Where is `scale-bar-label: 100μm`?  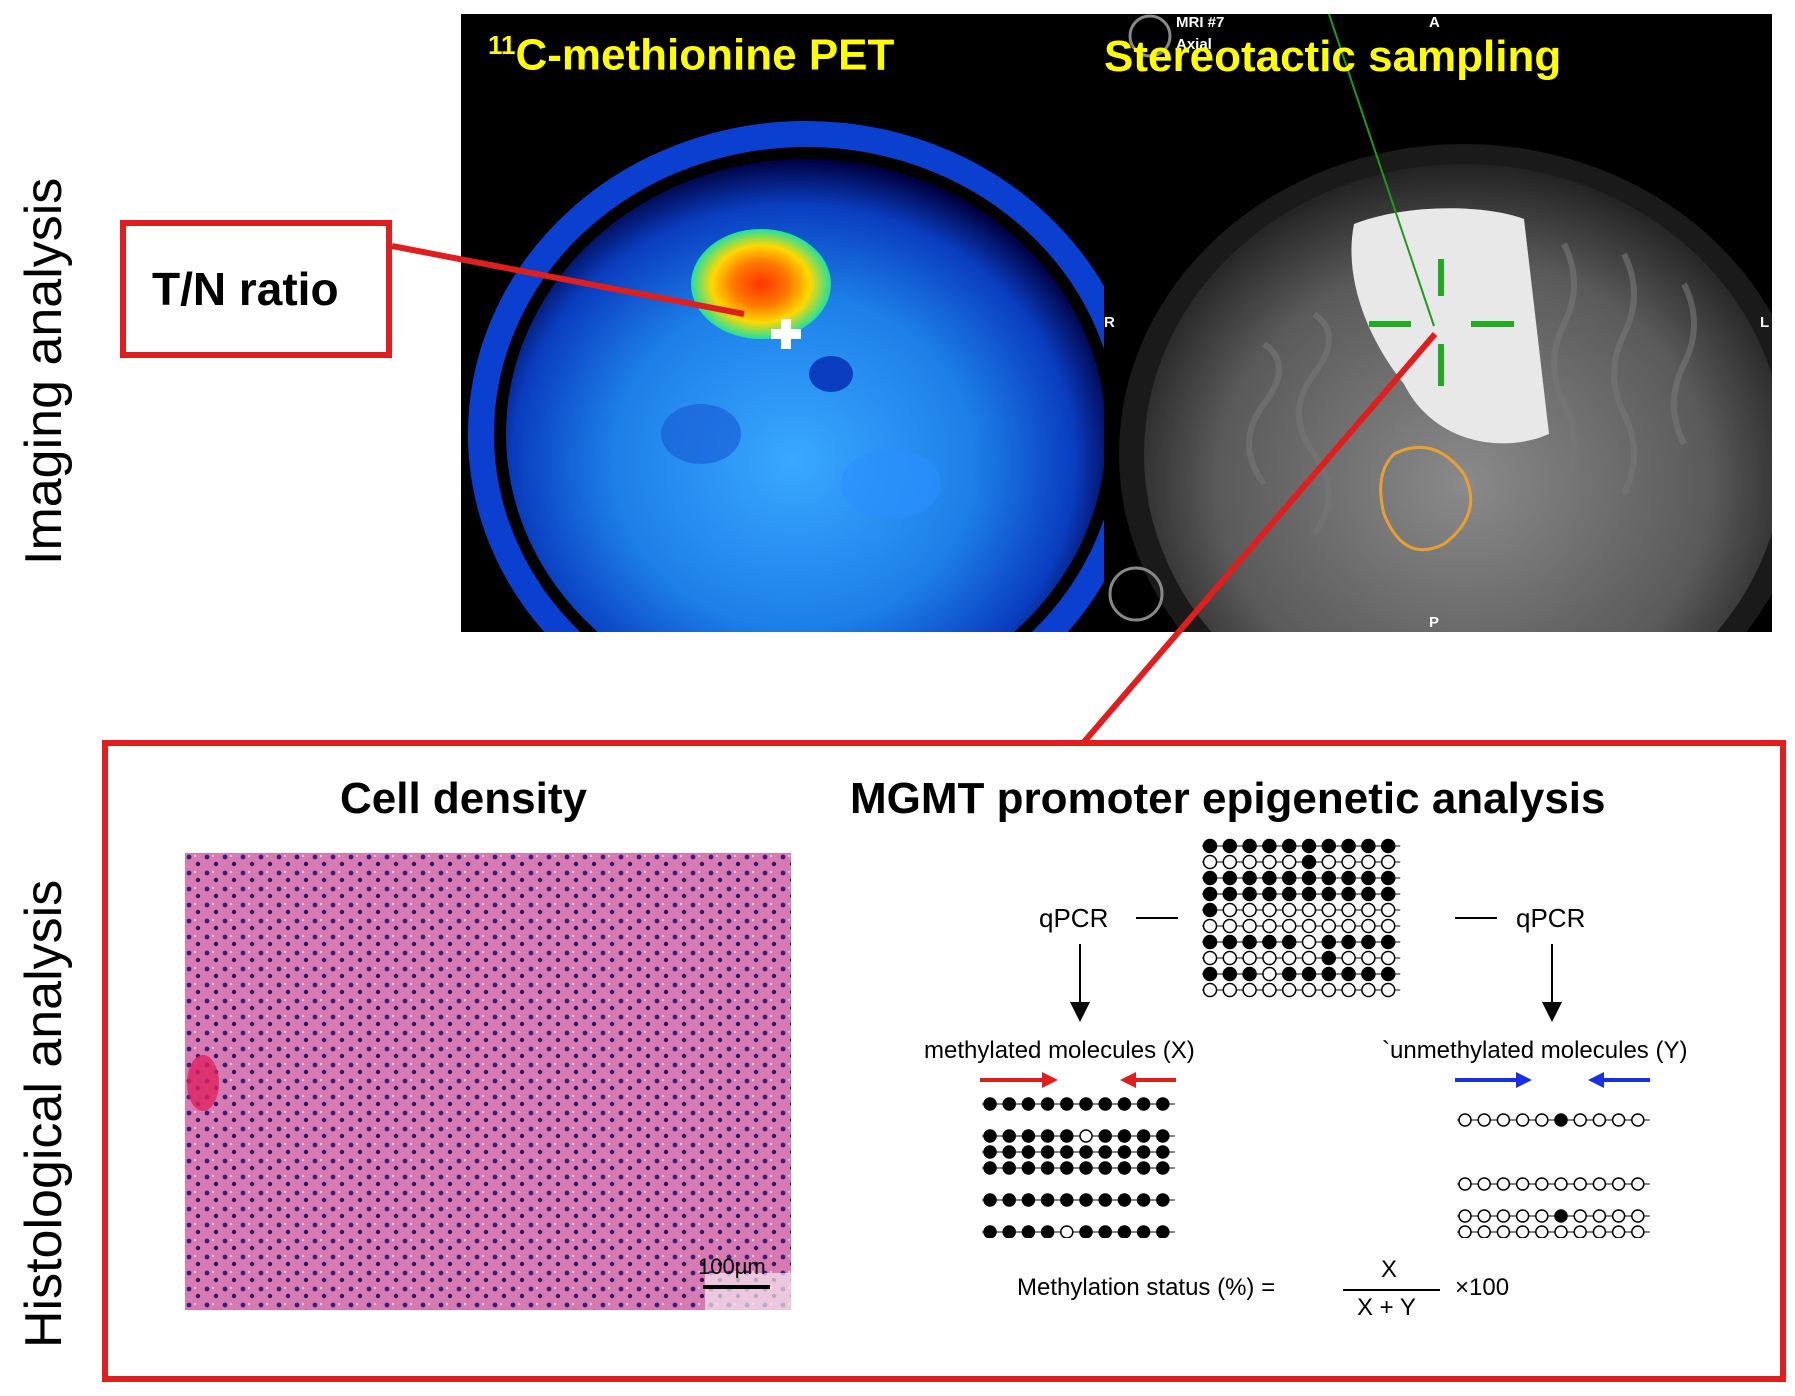
scale-bar-label: 100μm is located at coordinates (732, 1266).